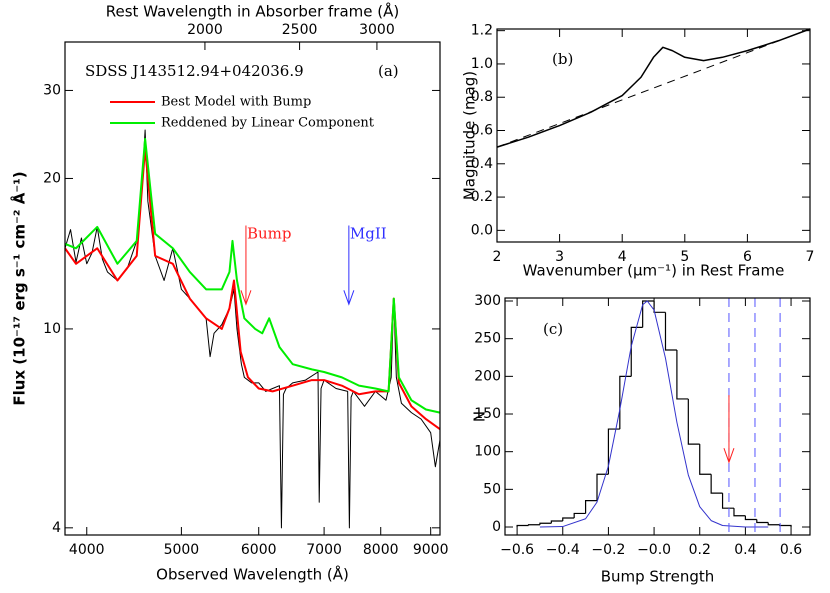 The height and width of the screenshot is (593, 830). I want to click on y-tick-label: 0.2, so click(482, 197).